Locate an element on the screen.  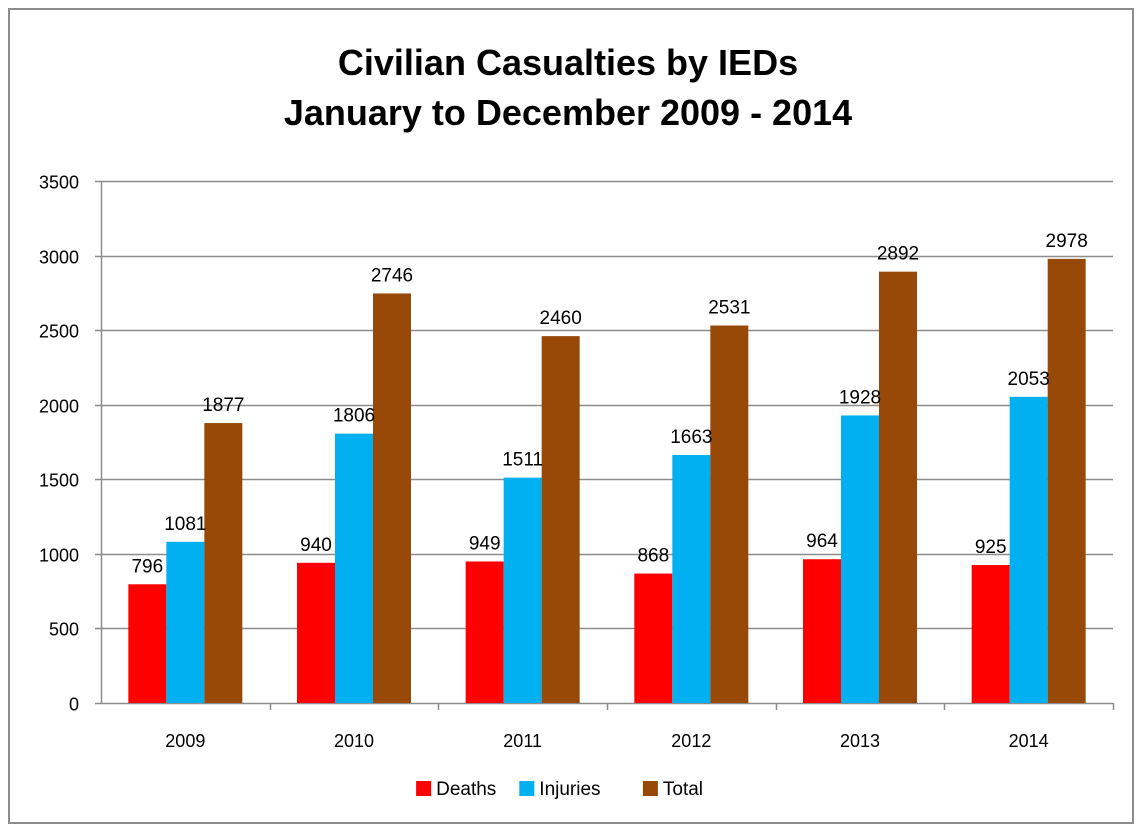
legend: Deaths Injuries Total is located at coordinates (559, 789).